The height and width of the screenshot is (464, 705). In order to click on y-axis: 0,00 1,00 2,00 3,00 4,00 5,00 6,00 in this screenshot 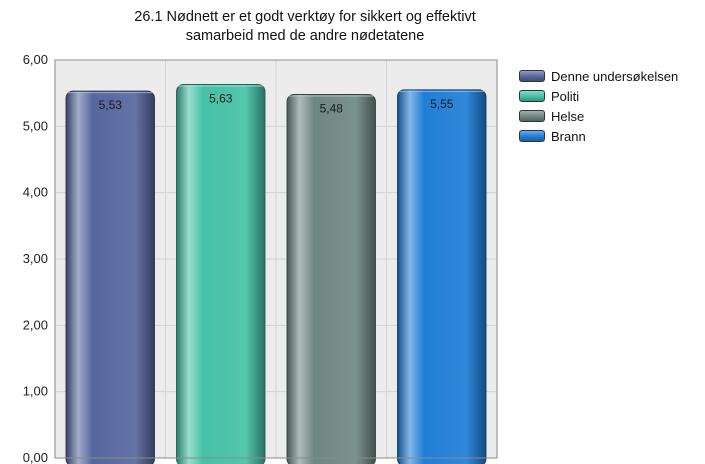, I will do `click(35, 258)`.